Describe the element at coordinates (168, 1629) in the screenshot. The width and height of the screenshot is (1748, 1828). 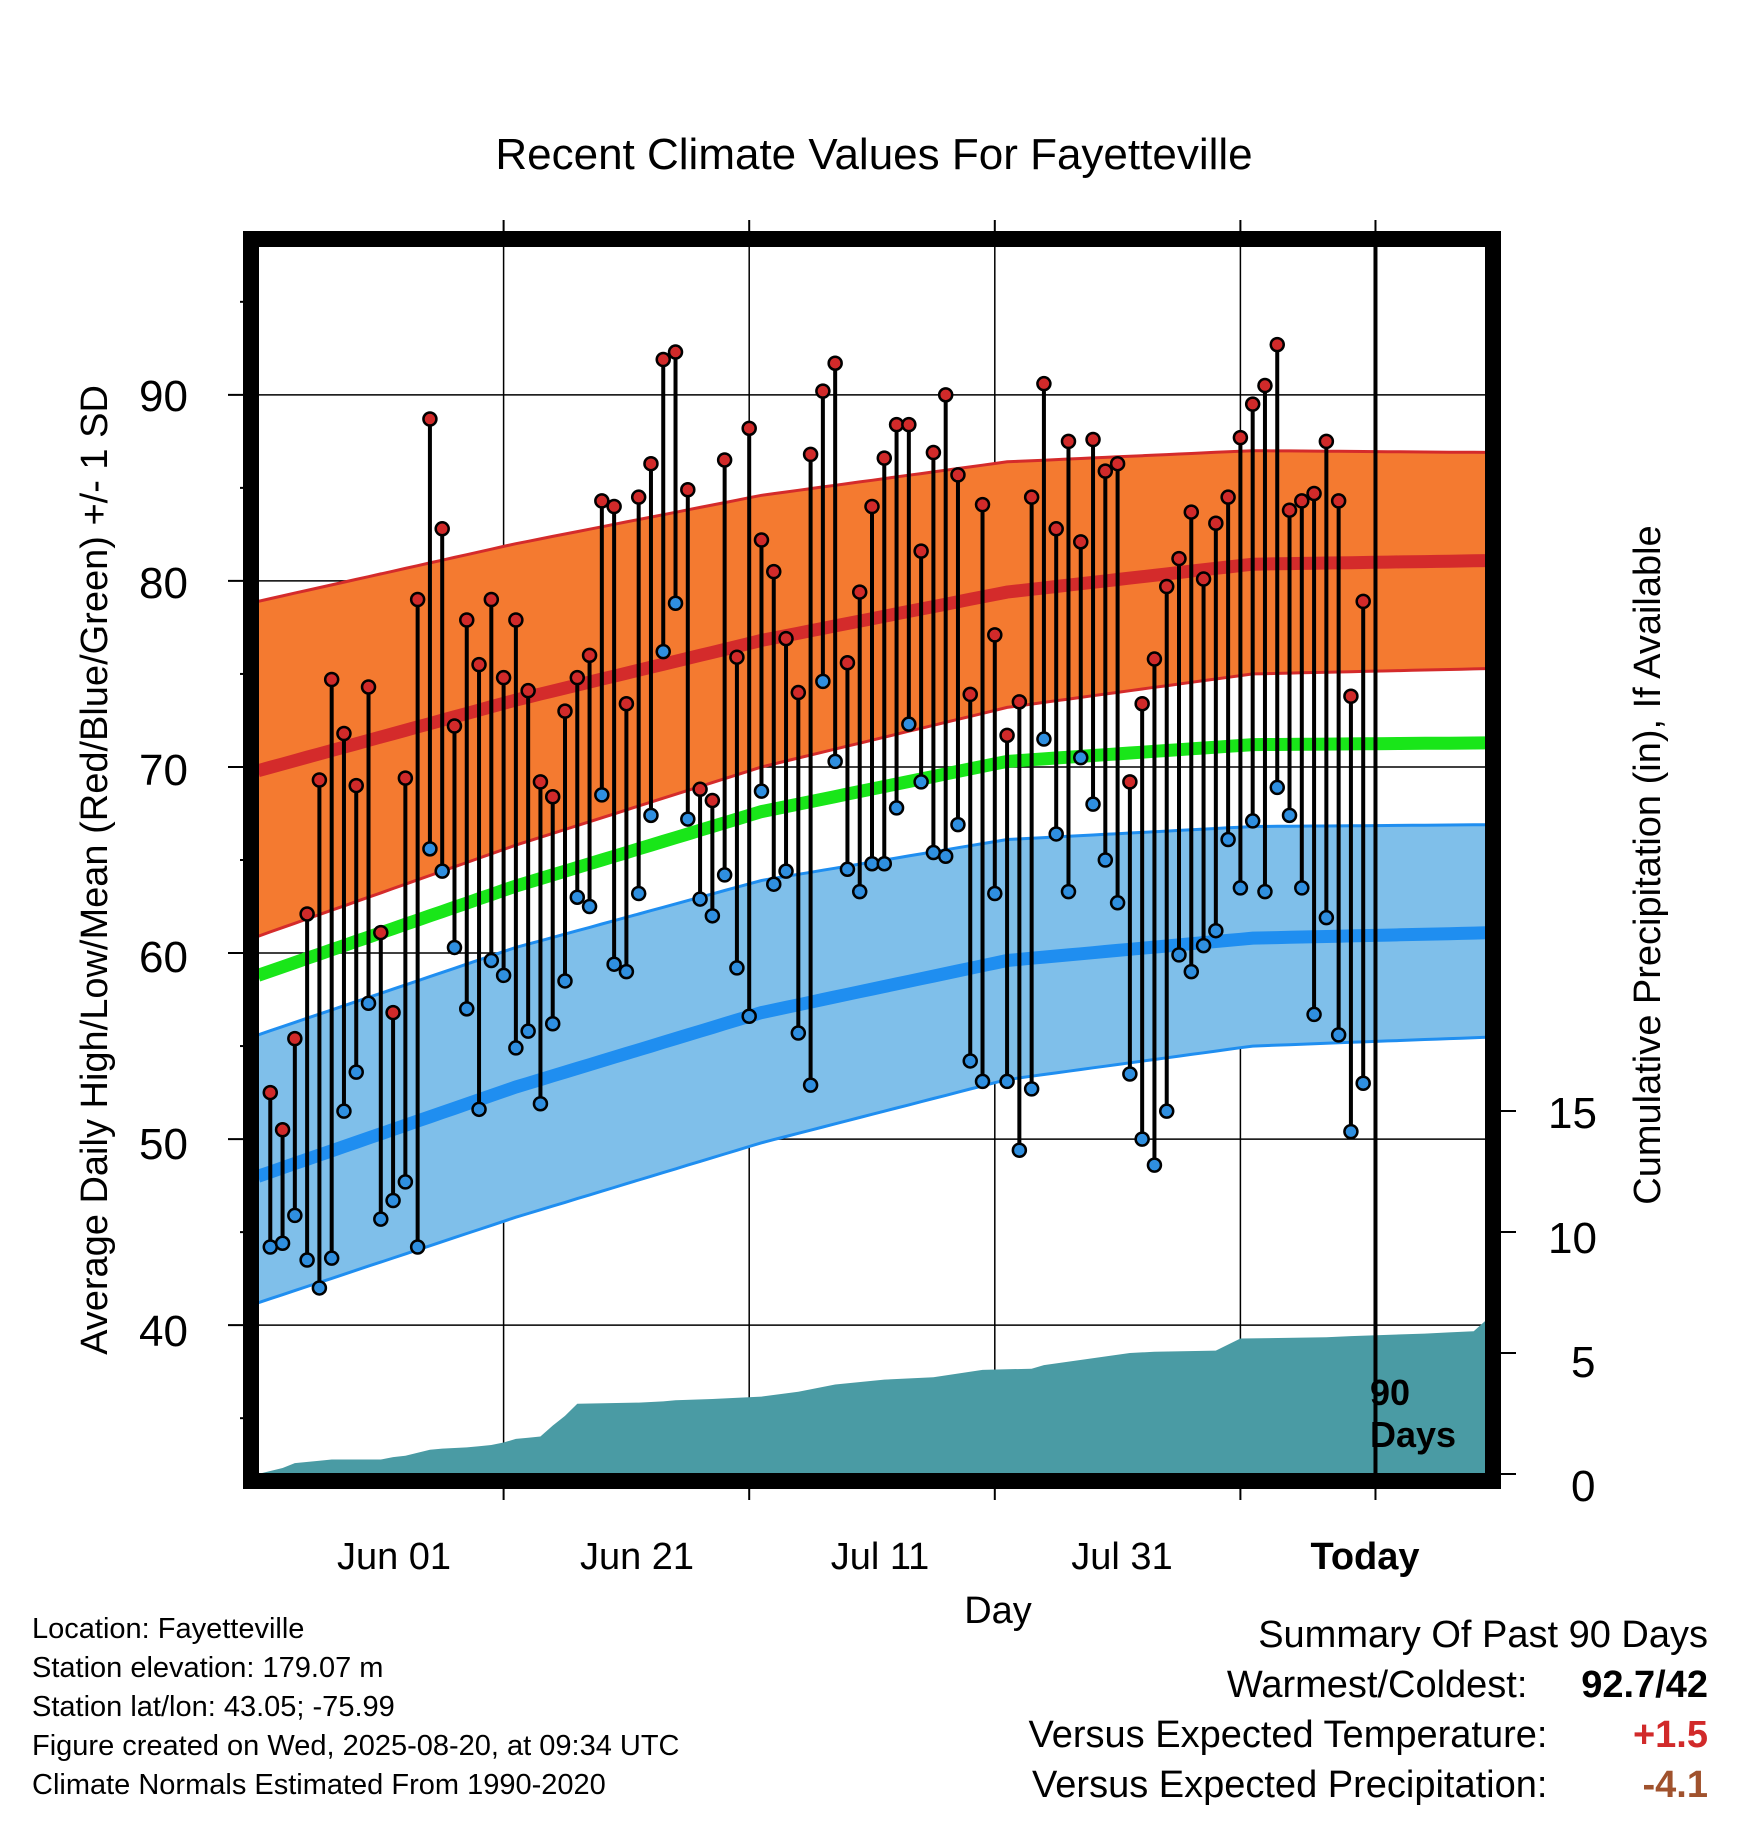
I see `location-text: Location: Fayetteville` at that location.